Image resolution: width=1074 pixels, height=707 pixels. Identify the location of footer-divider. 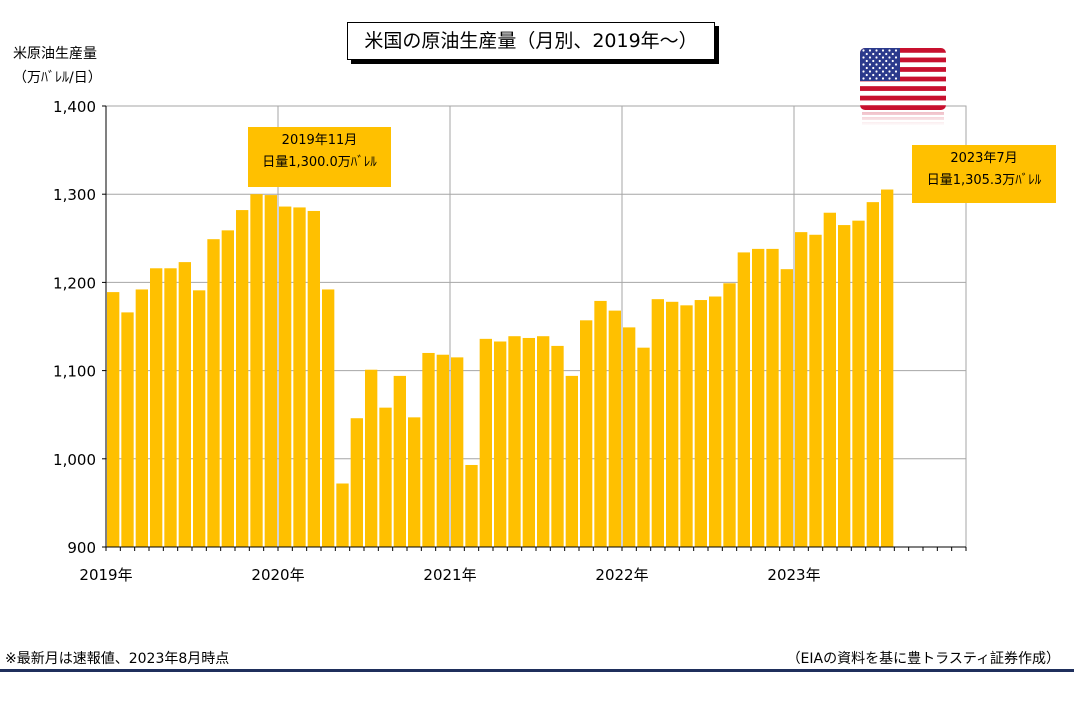
(537, 670).